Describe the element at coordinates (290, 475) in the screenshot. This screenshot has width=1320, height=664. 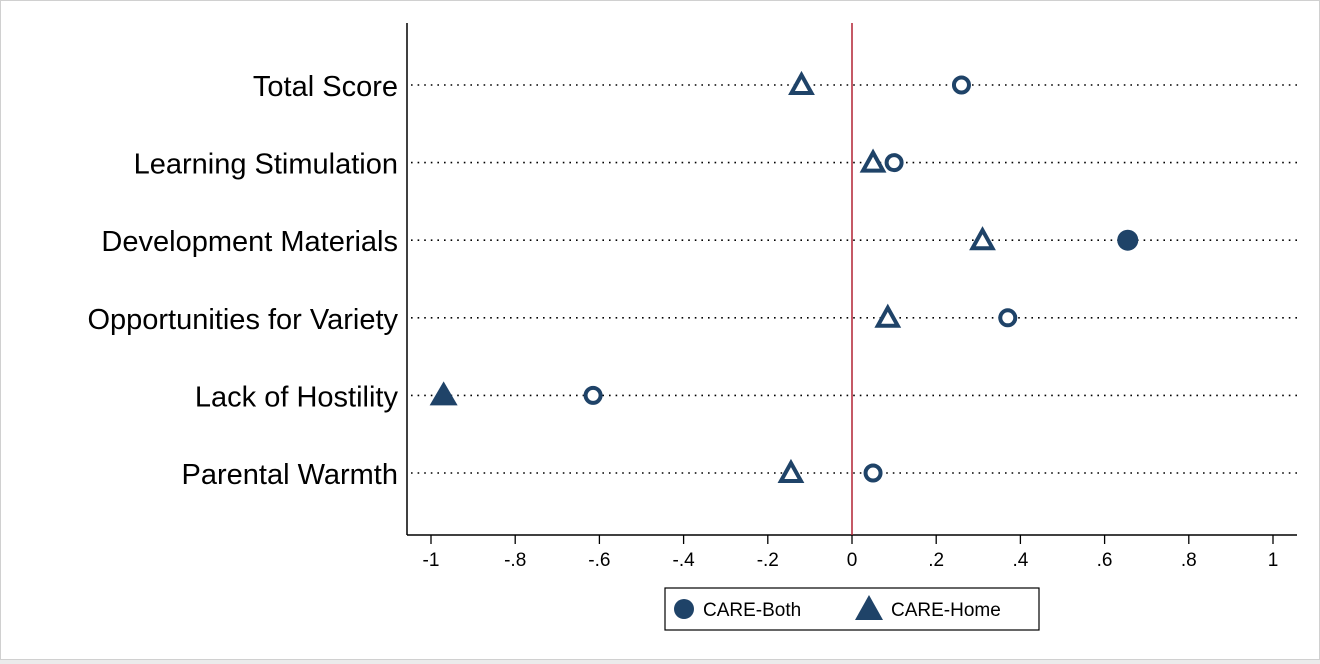
I see `category-label: Parental Warmth` at that location.